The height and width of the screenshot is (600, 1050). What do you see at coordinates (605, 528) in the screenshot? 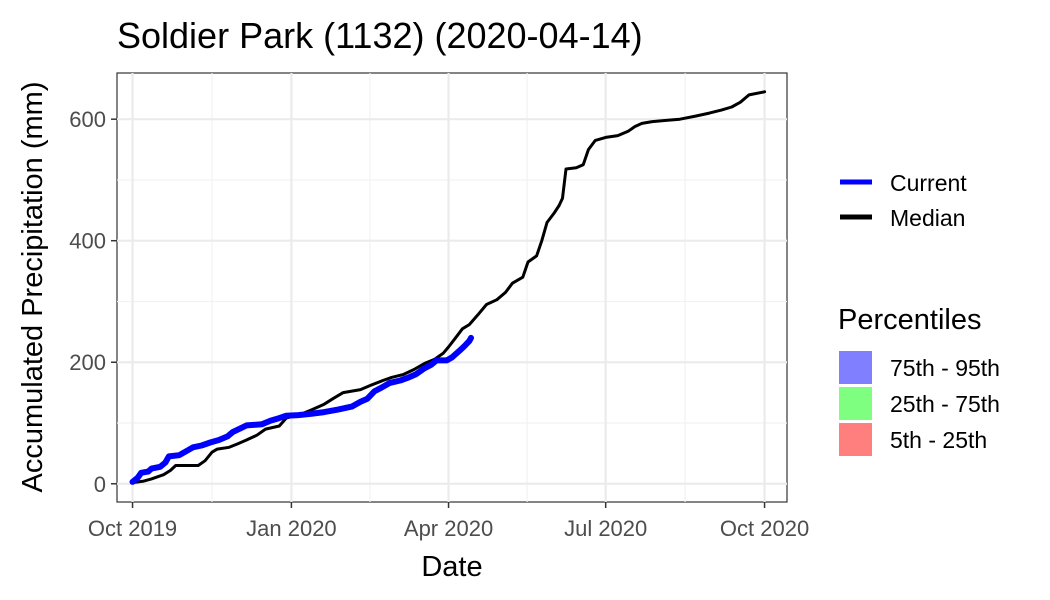
I see `x-tick-label: Jul 2020` at bounding box center [605, 528].